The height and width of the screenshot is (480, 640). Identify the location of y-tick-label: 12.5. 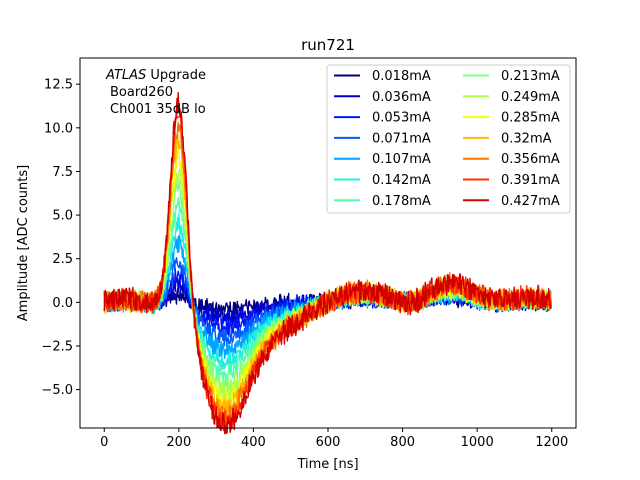
(58, 85).